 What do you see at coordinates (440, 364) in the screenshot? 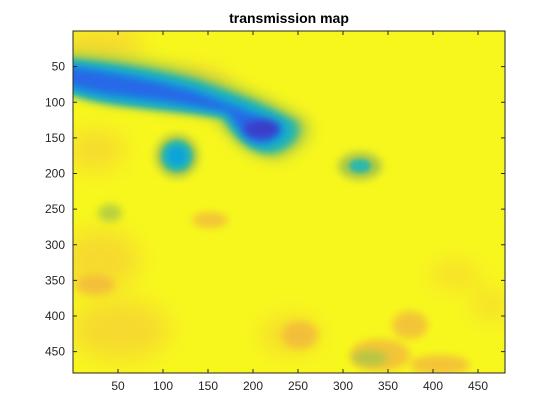
I see `patch-bottom-d` at bounding box center [440, 364].